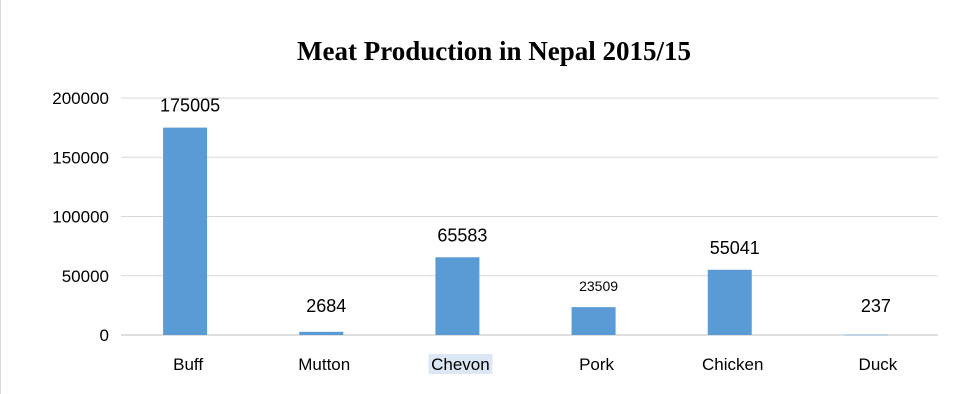 The height and width of the screenshot is (394, 954). Describe the element at coordinates (326, 306) in the screenshot. I see `data-label-mutton: 2684` at that location.